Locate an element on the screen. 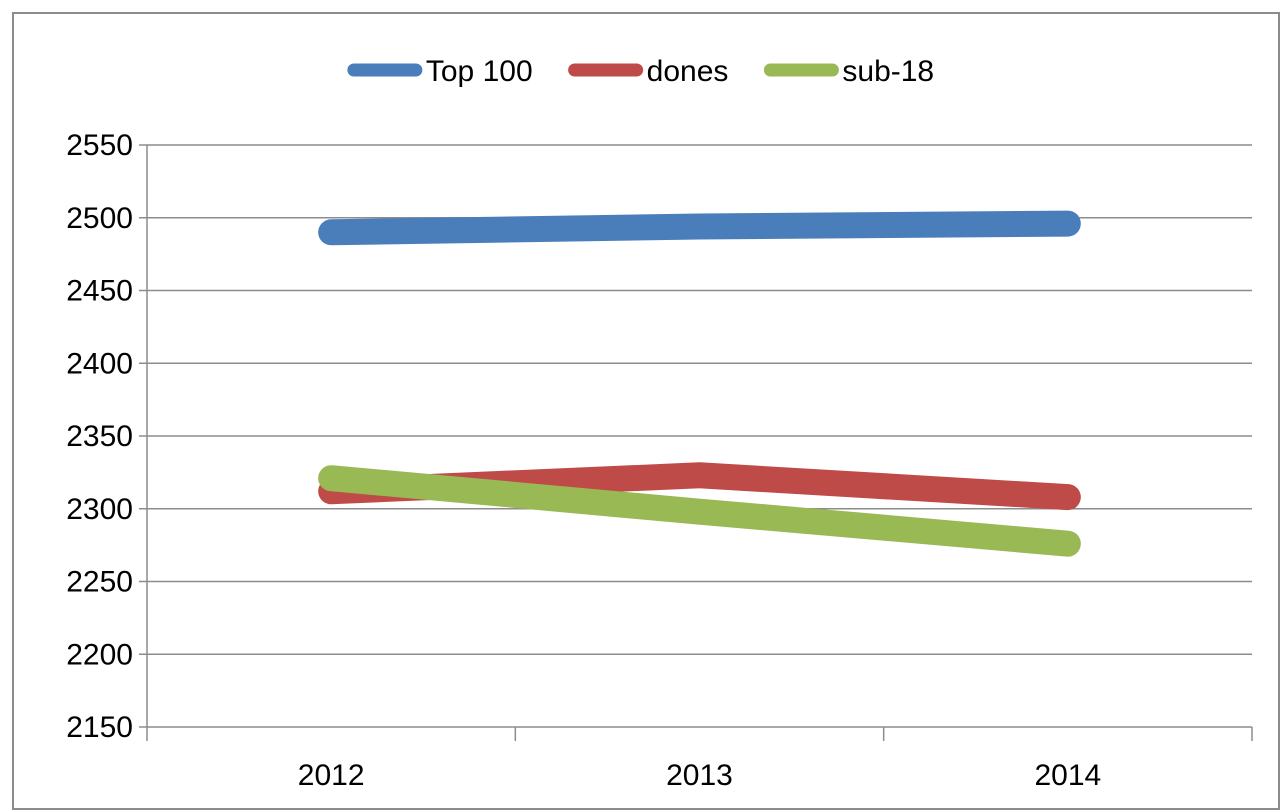 The image size is (1282, 812). y-tick-label-2200: 2200 is located at coordinates (99, 654).